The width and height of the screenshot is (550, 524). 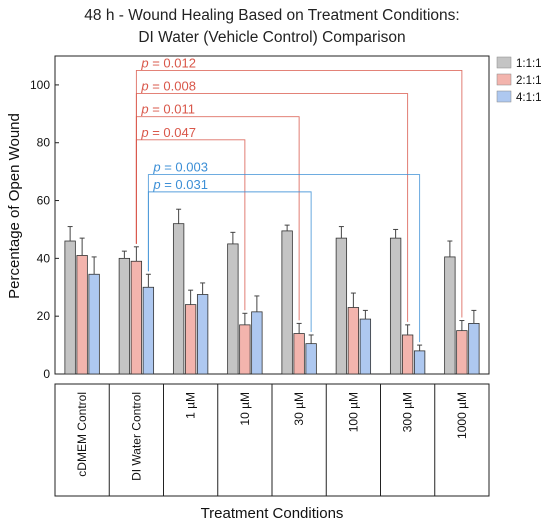 I want to click on category-label: 30 µM, so click(x=299, y=409).